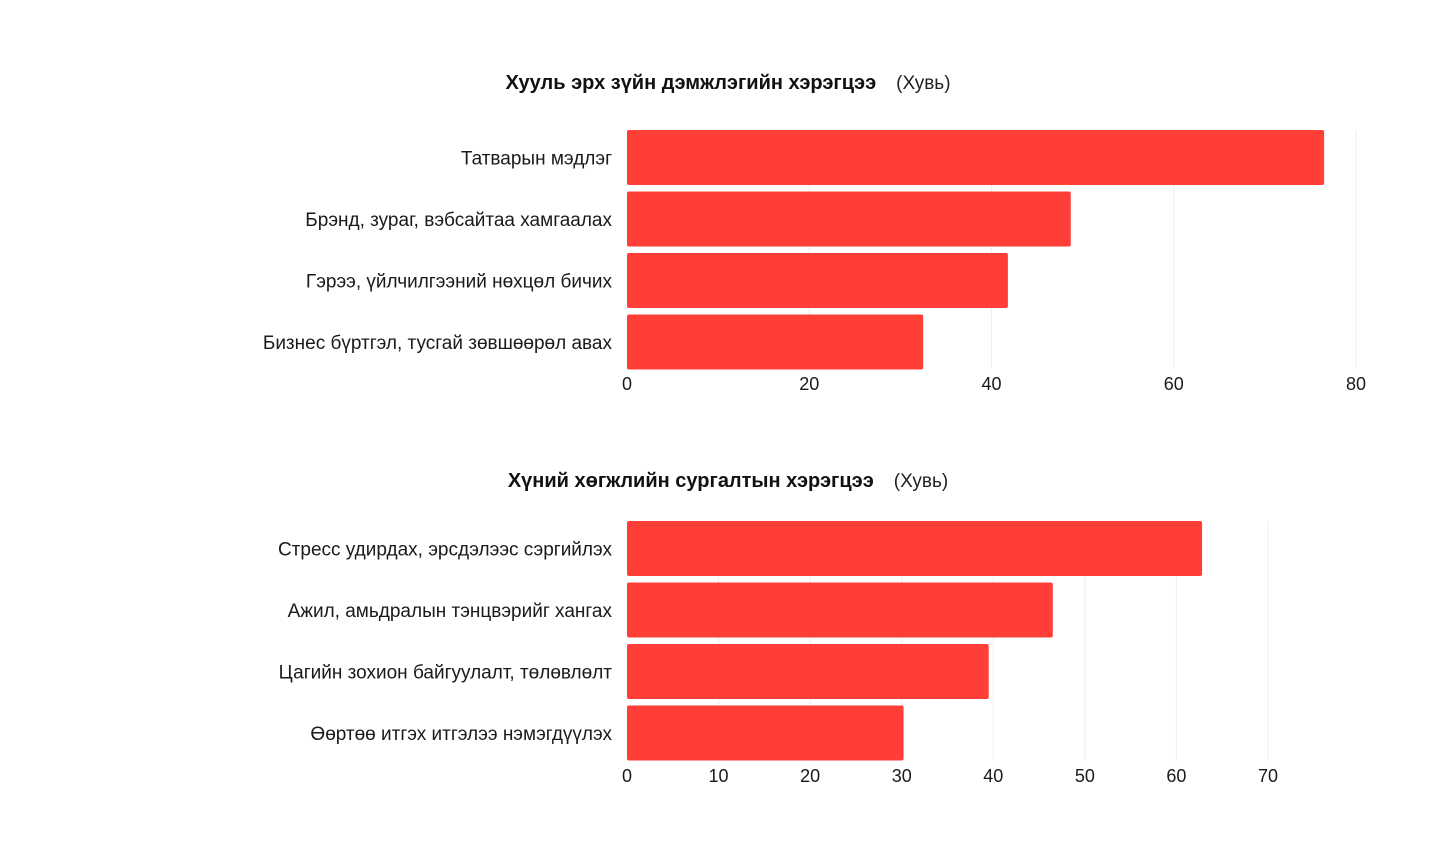 The image size is (1456, 856). I want to click on chart-title-row: Хууль эрх зүйн дэмжлэгийн хэрэгцээ (Хувь), so click(728, 87).